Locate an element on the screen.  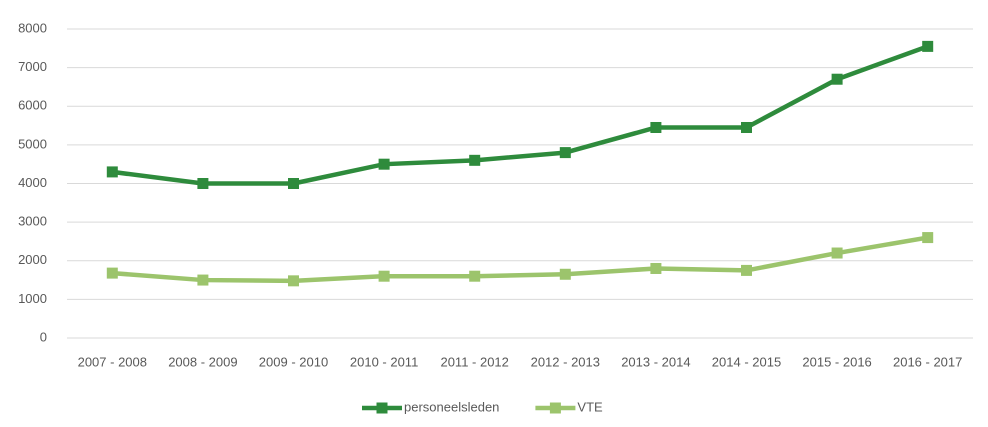
x-tick-label: 2016 - 2017 is located at coordinates (927, 361).